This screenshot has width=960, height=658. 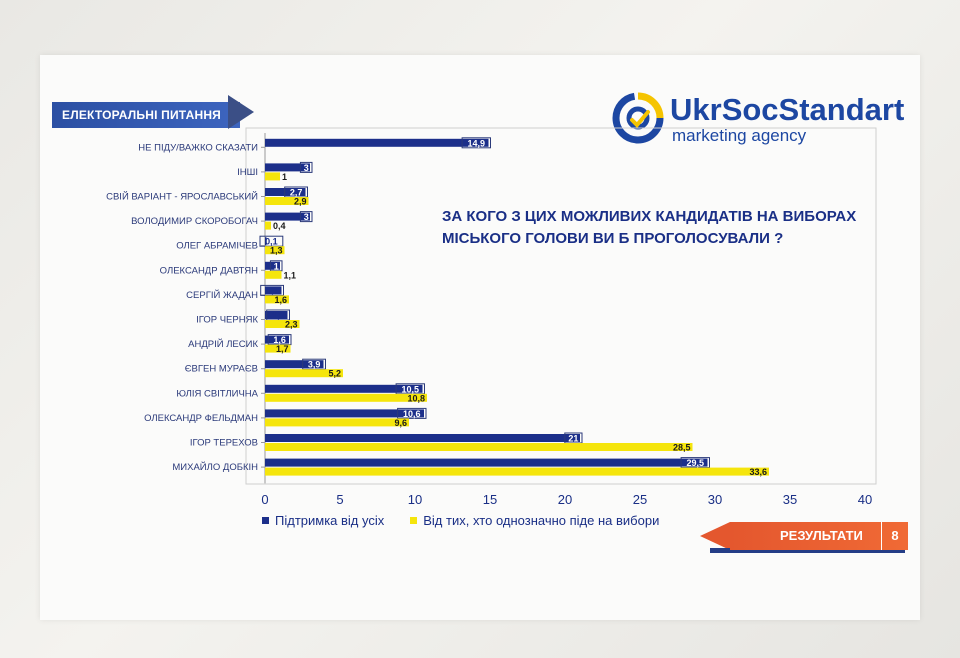 What do you see at coordinates (715, 499) in the screenshot?
I see `x-tick-label: 30` at bounding box center [715, 499].